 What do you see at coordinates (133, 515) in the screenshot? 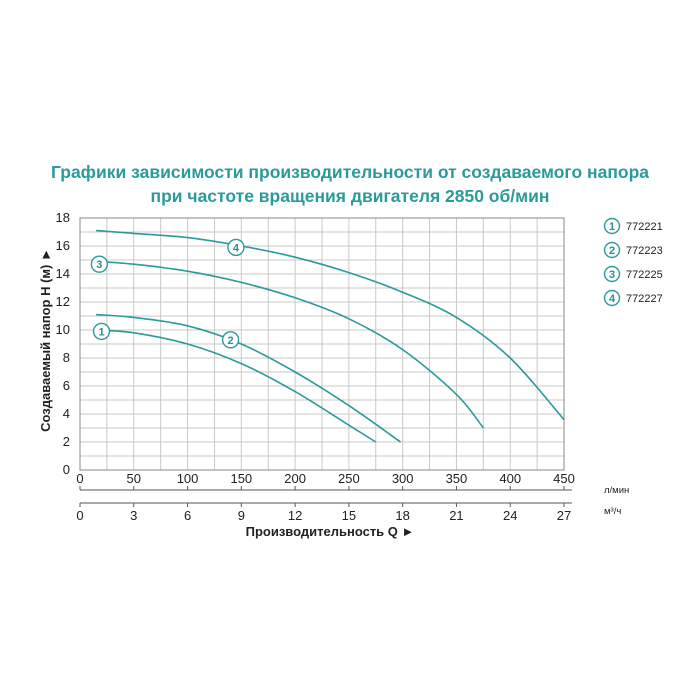
I see `x-tick-label-m3h: 3` at bounding box center [133, 515].